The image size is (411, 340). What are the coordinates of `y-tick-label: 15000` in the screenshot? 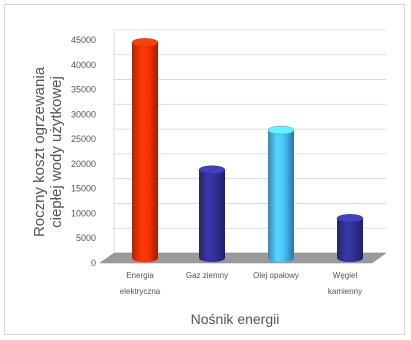 It's located at (83, 189).